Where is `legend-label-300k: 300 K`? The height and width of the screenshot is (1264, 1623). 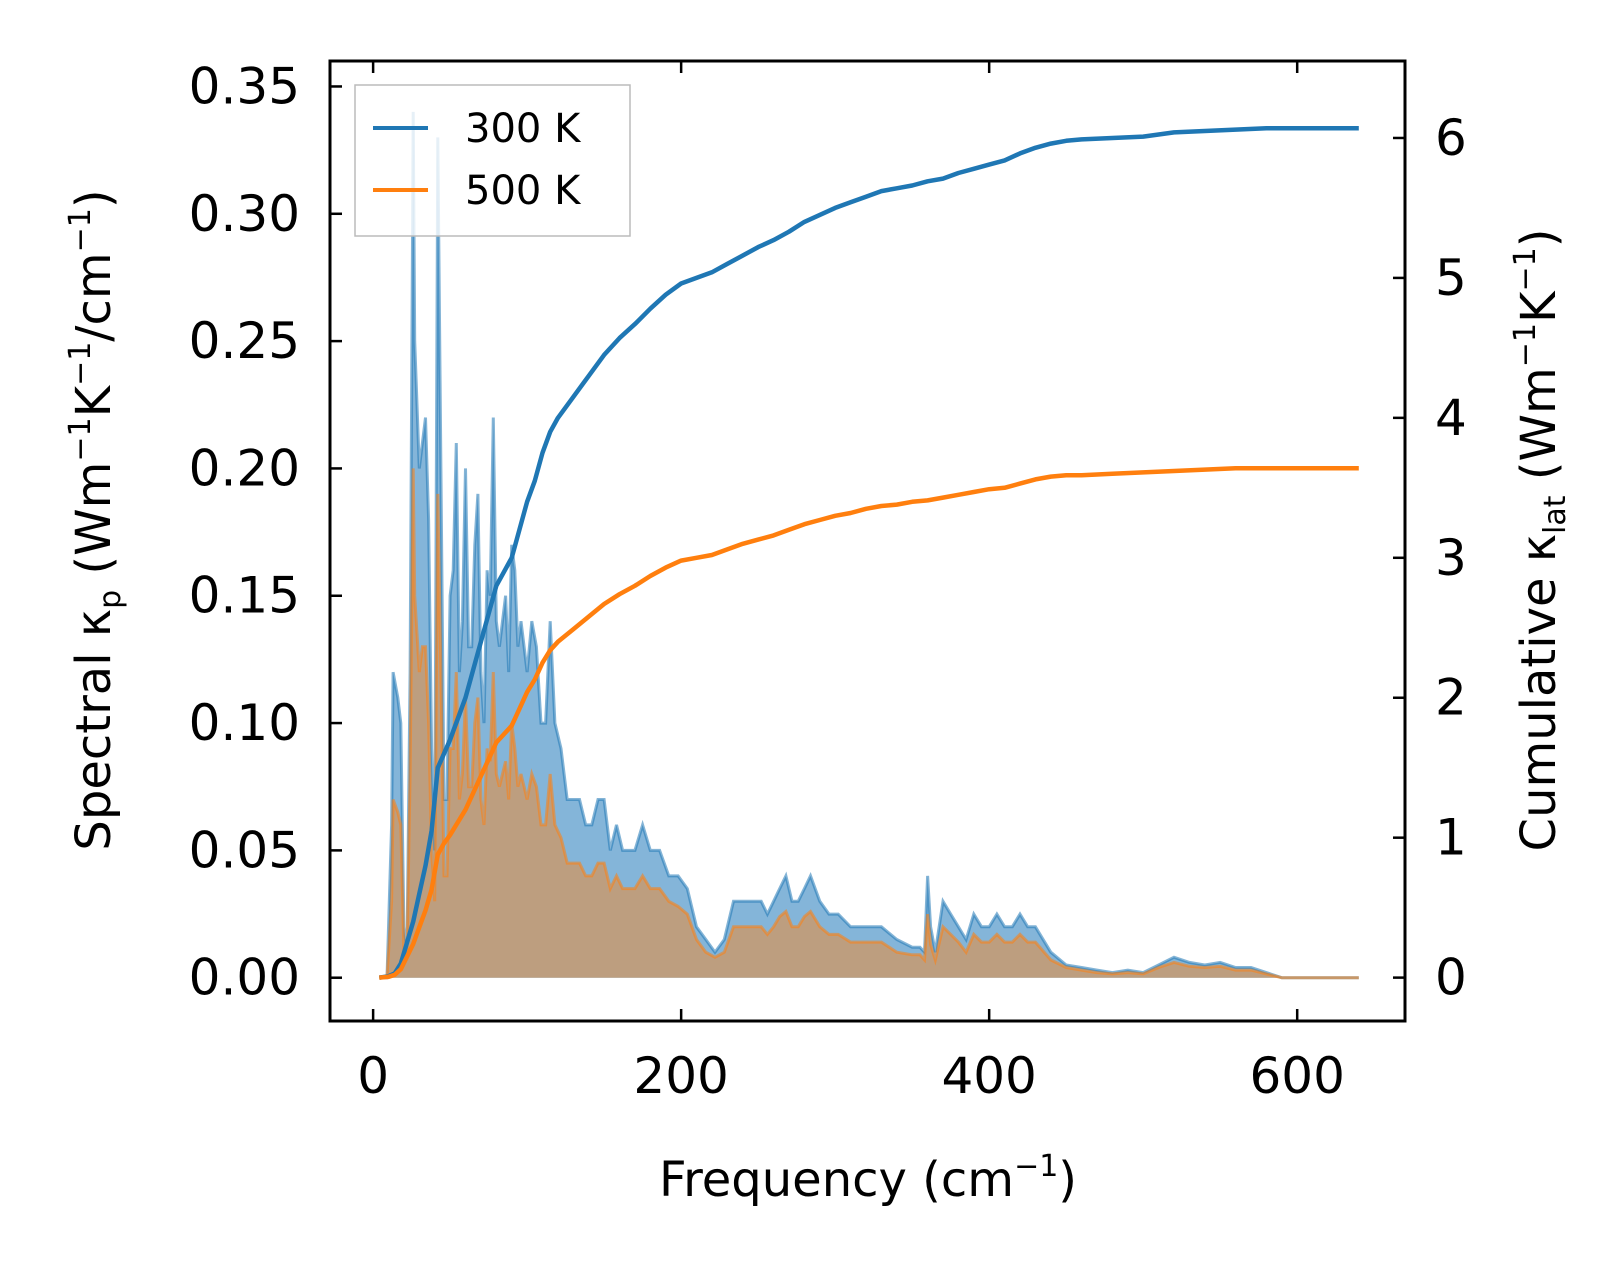 legend-label-300k: 300 K is located at coordinates (523, 129).